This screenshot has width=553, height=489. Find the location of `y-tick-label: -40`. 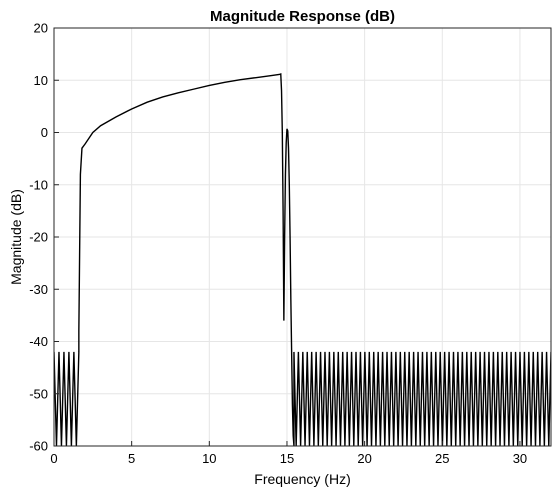

y-tick-label: -40 is located at coordinates (38, 341).